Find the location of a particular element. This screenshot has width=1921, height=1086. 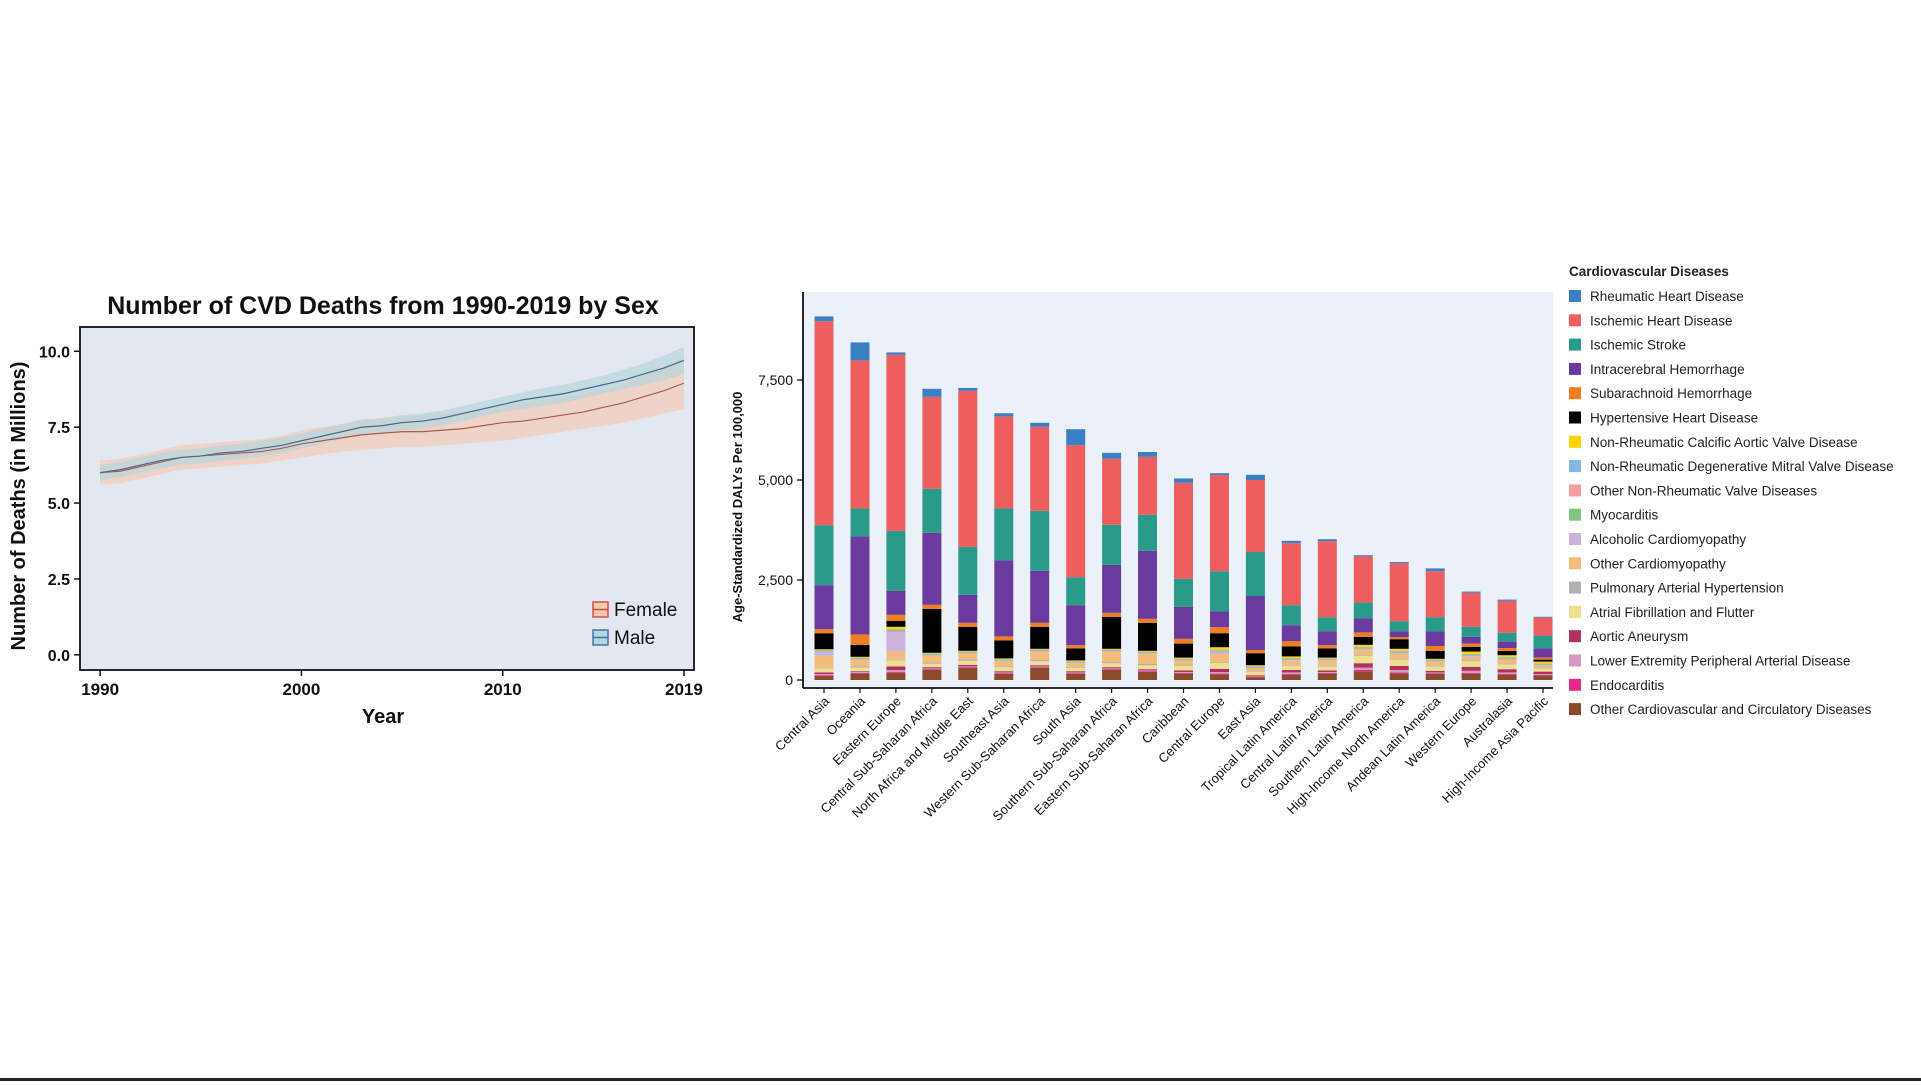

y-tick-label: 0.0 is located at coordinates (59, 656).